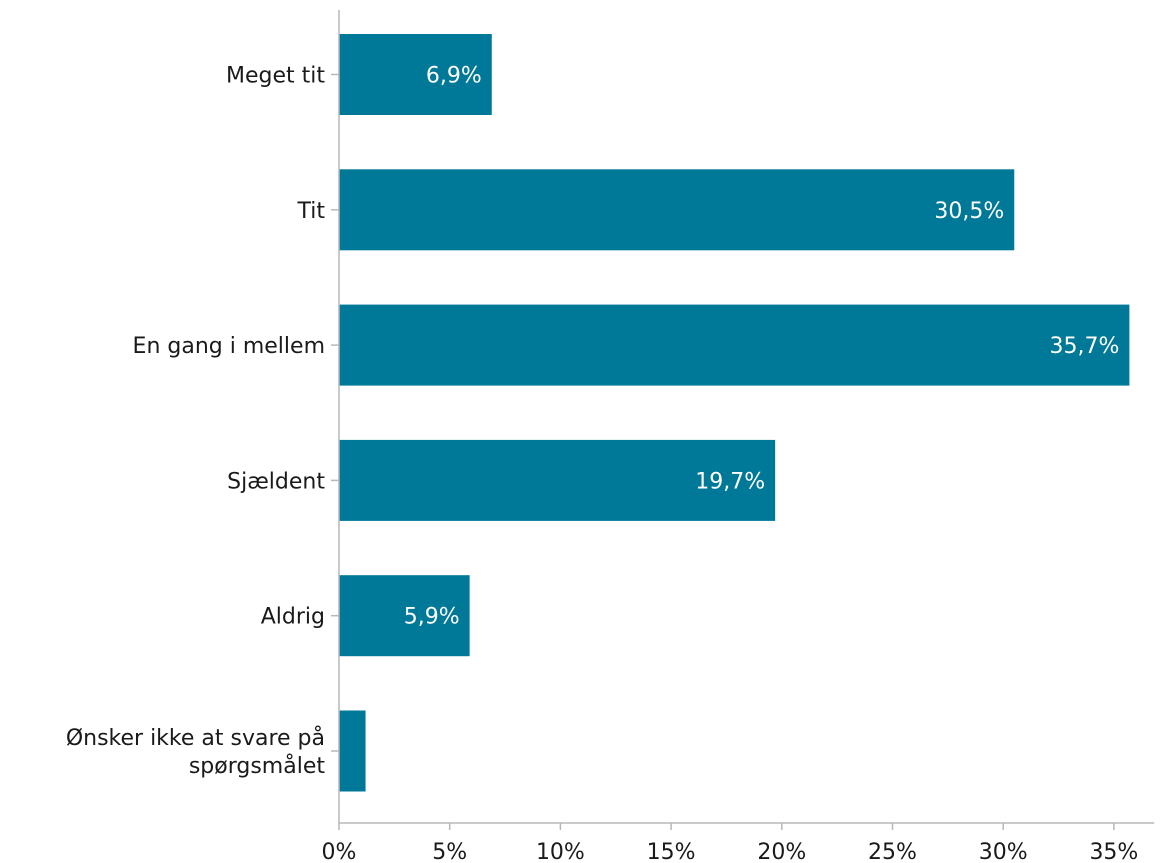  Describe the element at coordinates (1003, 851) in the screenshot. I see `x-tick-label-30: 30%` at that location.